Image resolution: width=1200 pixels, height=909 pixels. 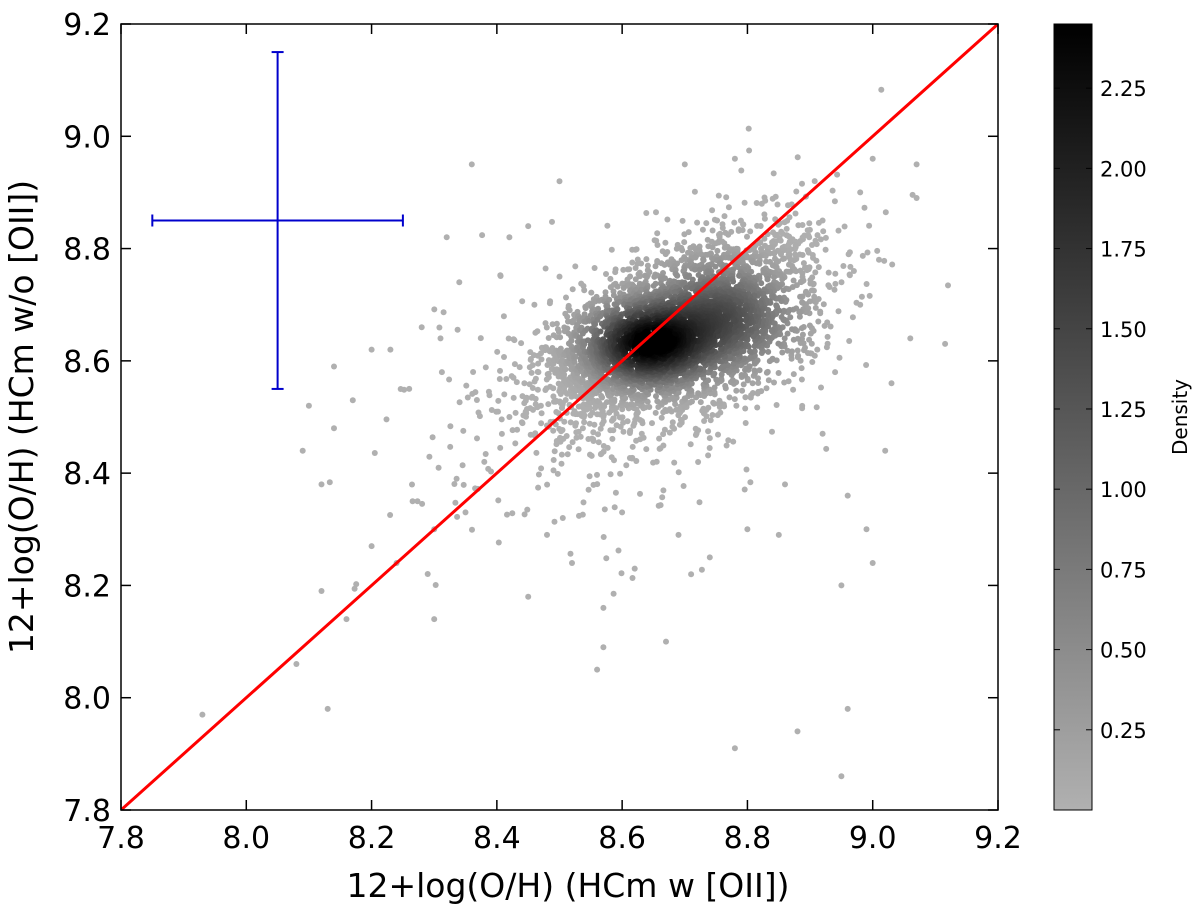 What do you see at coordinates (622, 838) in the screenshot?
I see `x-tick-label: 8.6` at bounding box center [622, 838].